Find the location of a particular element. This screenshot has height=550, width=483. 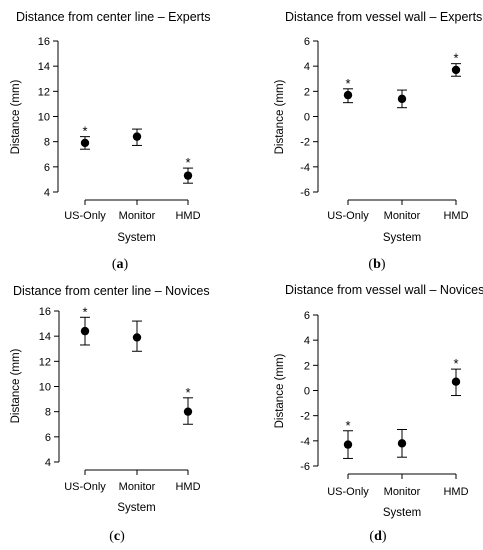

panel-label-letter: d is located at coordinates (378, 536).